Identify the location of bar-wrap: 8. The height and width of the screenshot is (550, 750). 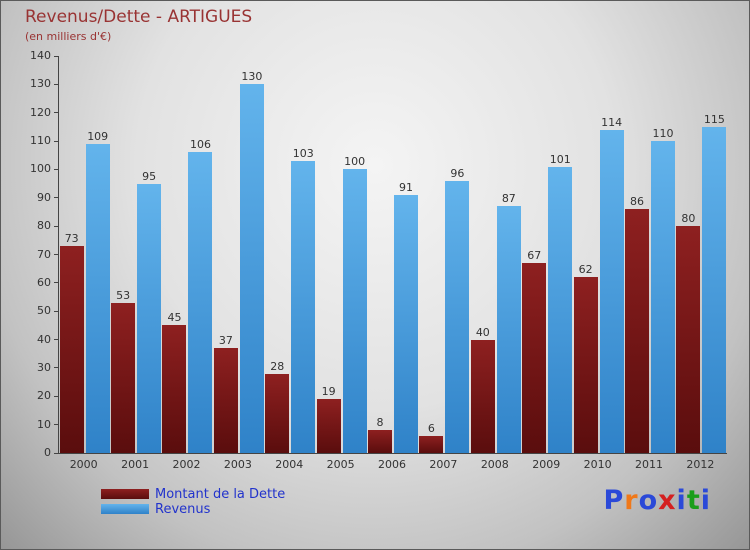
(380, 434).